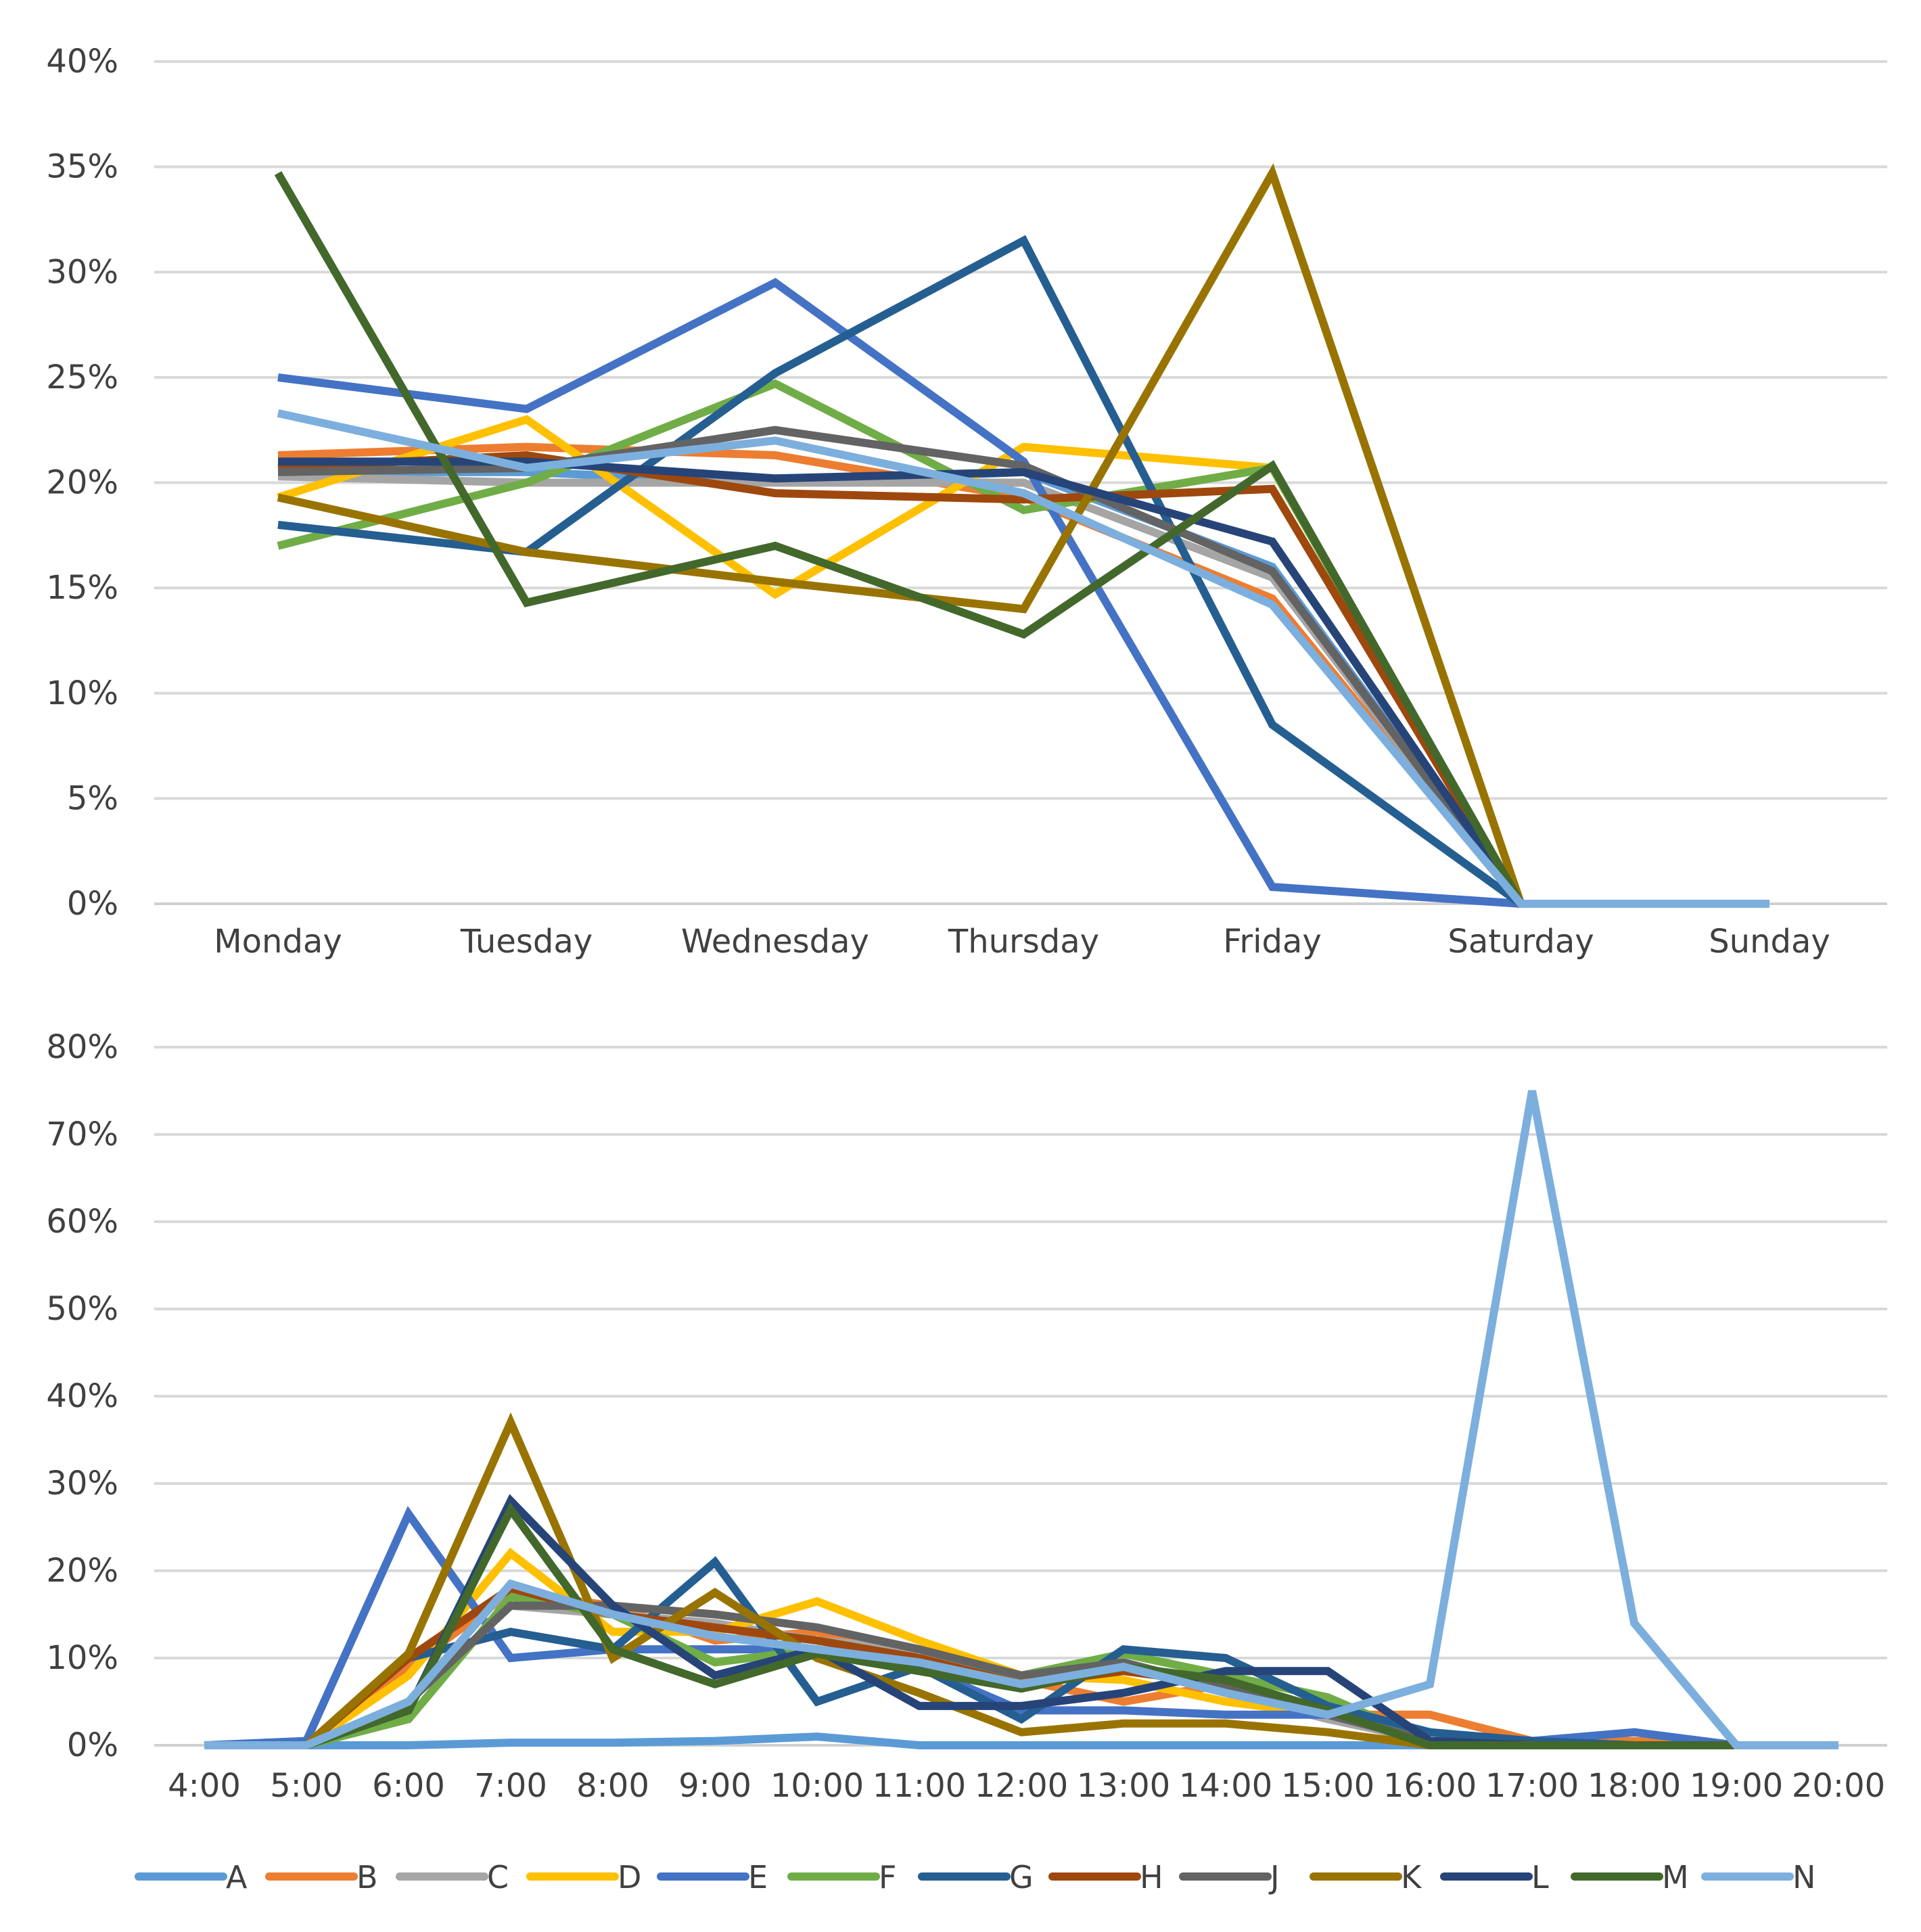 The image size is (1921, 1932). I want to click on y-tick-label: 15%, so click(82, 588).